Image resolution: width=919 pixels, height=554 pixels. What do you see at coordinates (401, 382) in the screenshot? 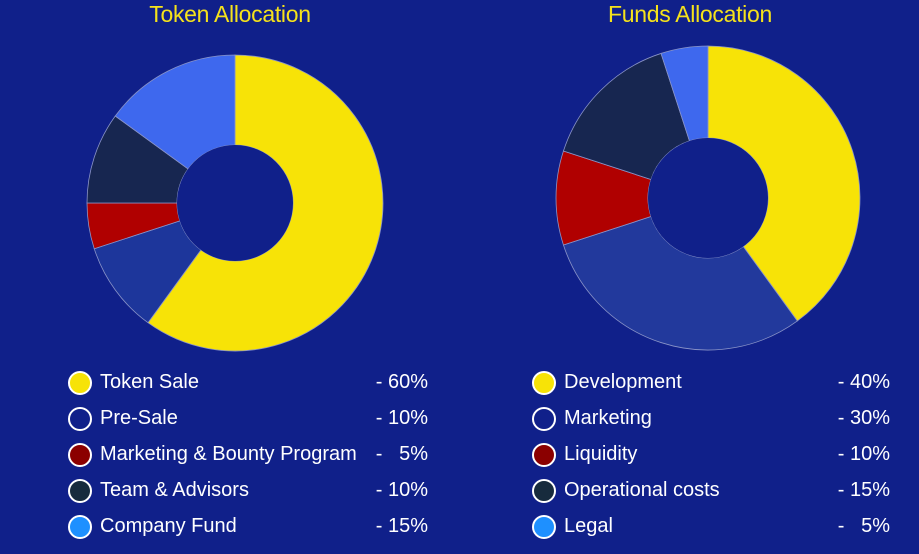
I see `legend-value: - 60%` at bounding box center [401, 382].